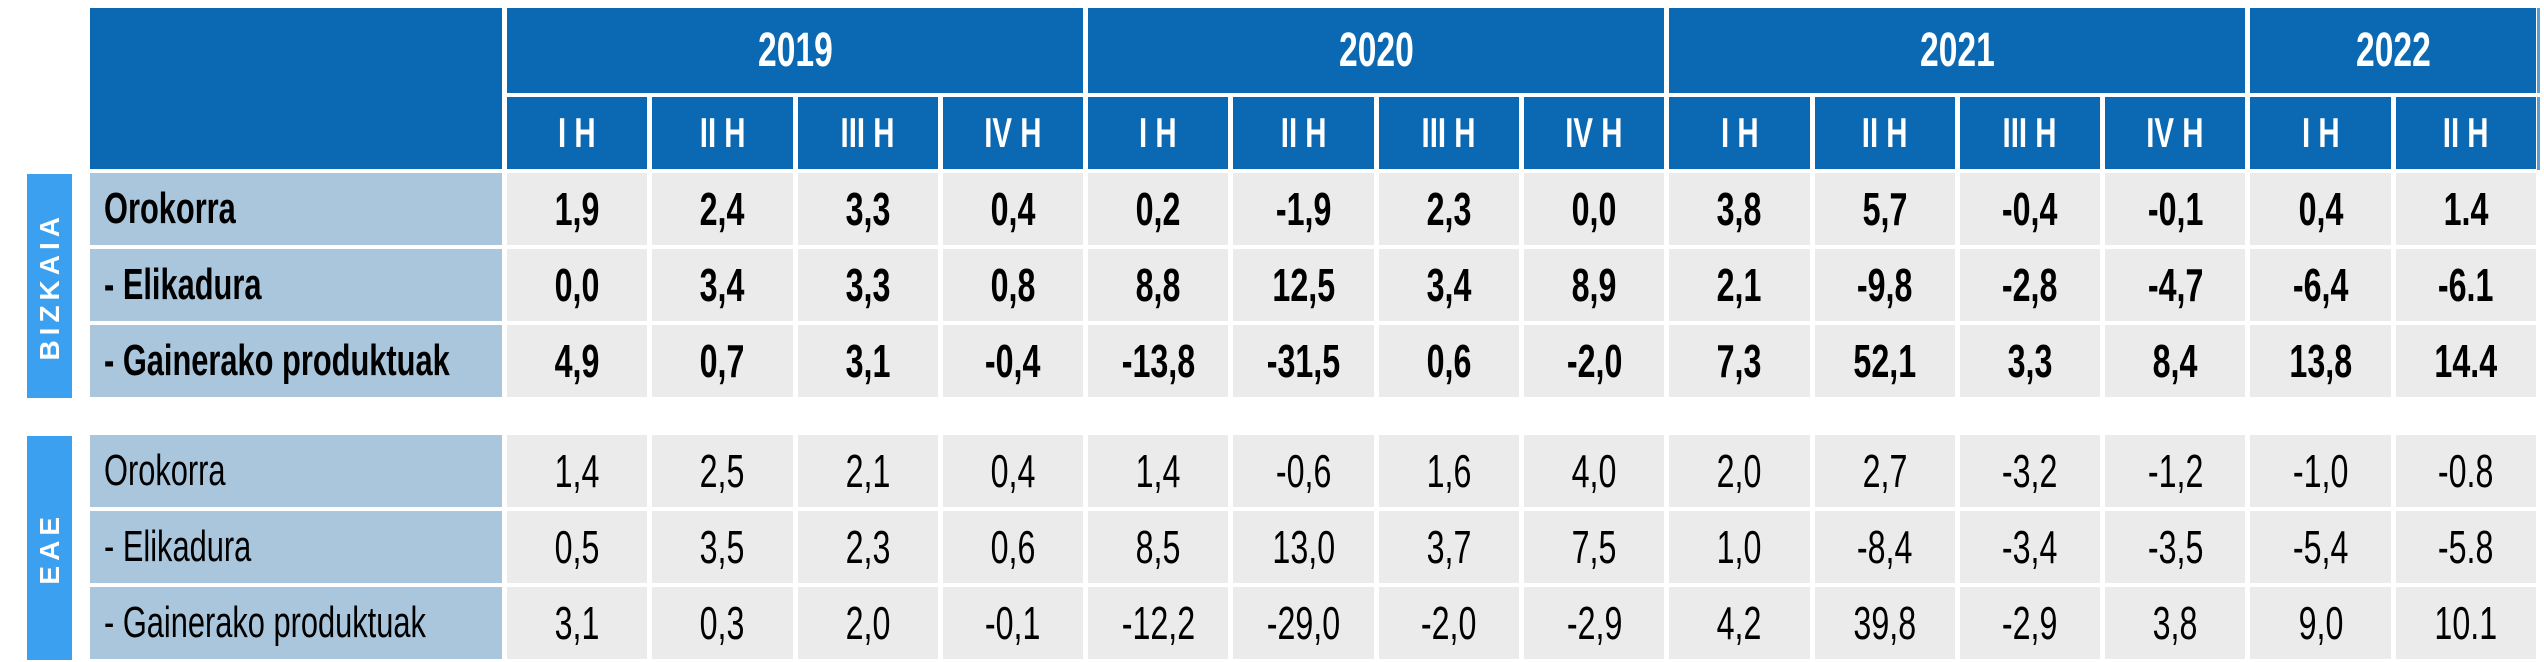 This screenshot has width=2544, height=662. Describe the element at coordinates (170, 208) in the screenshot. I see `row-label-text: Orokorra` at that location.